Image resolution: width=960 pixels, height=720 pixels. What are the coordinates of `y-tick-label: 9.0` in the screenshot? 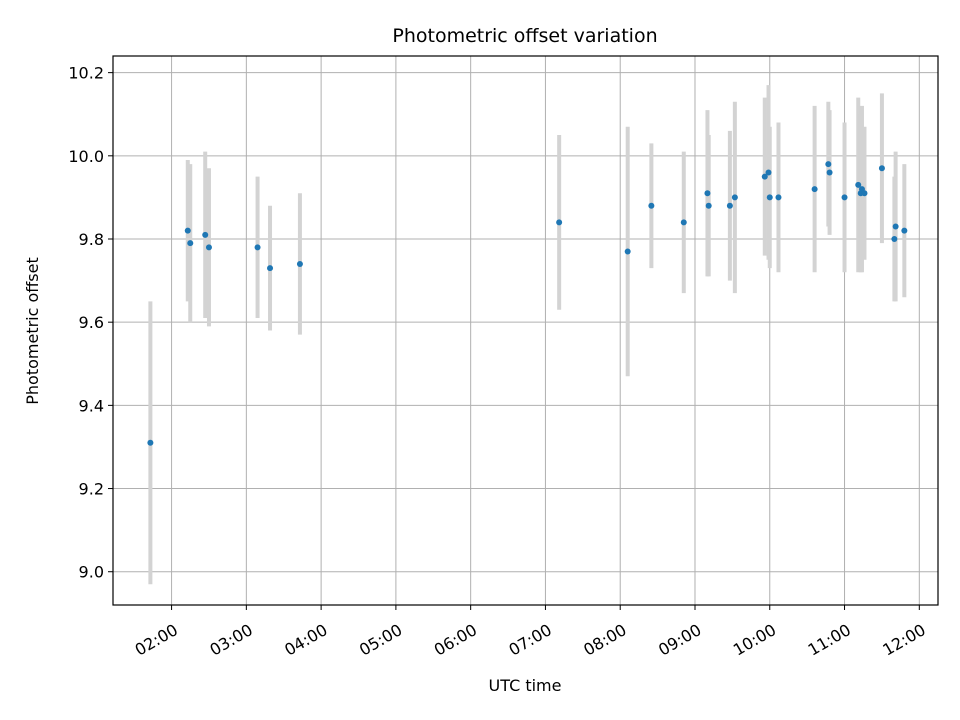 It's located at (91, 572).